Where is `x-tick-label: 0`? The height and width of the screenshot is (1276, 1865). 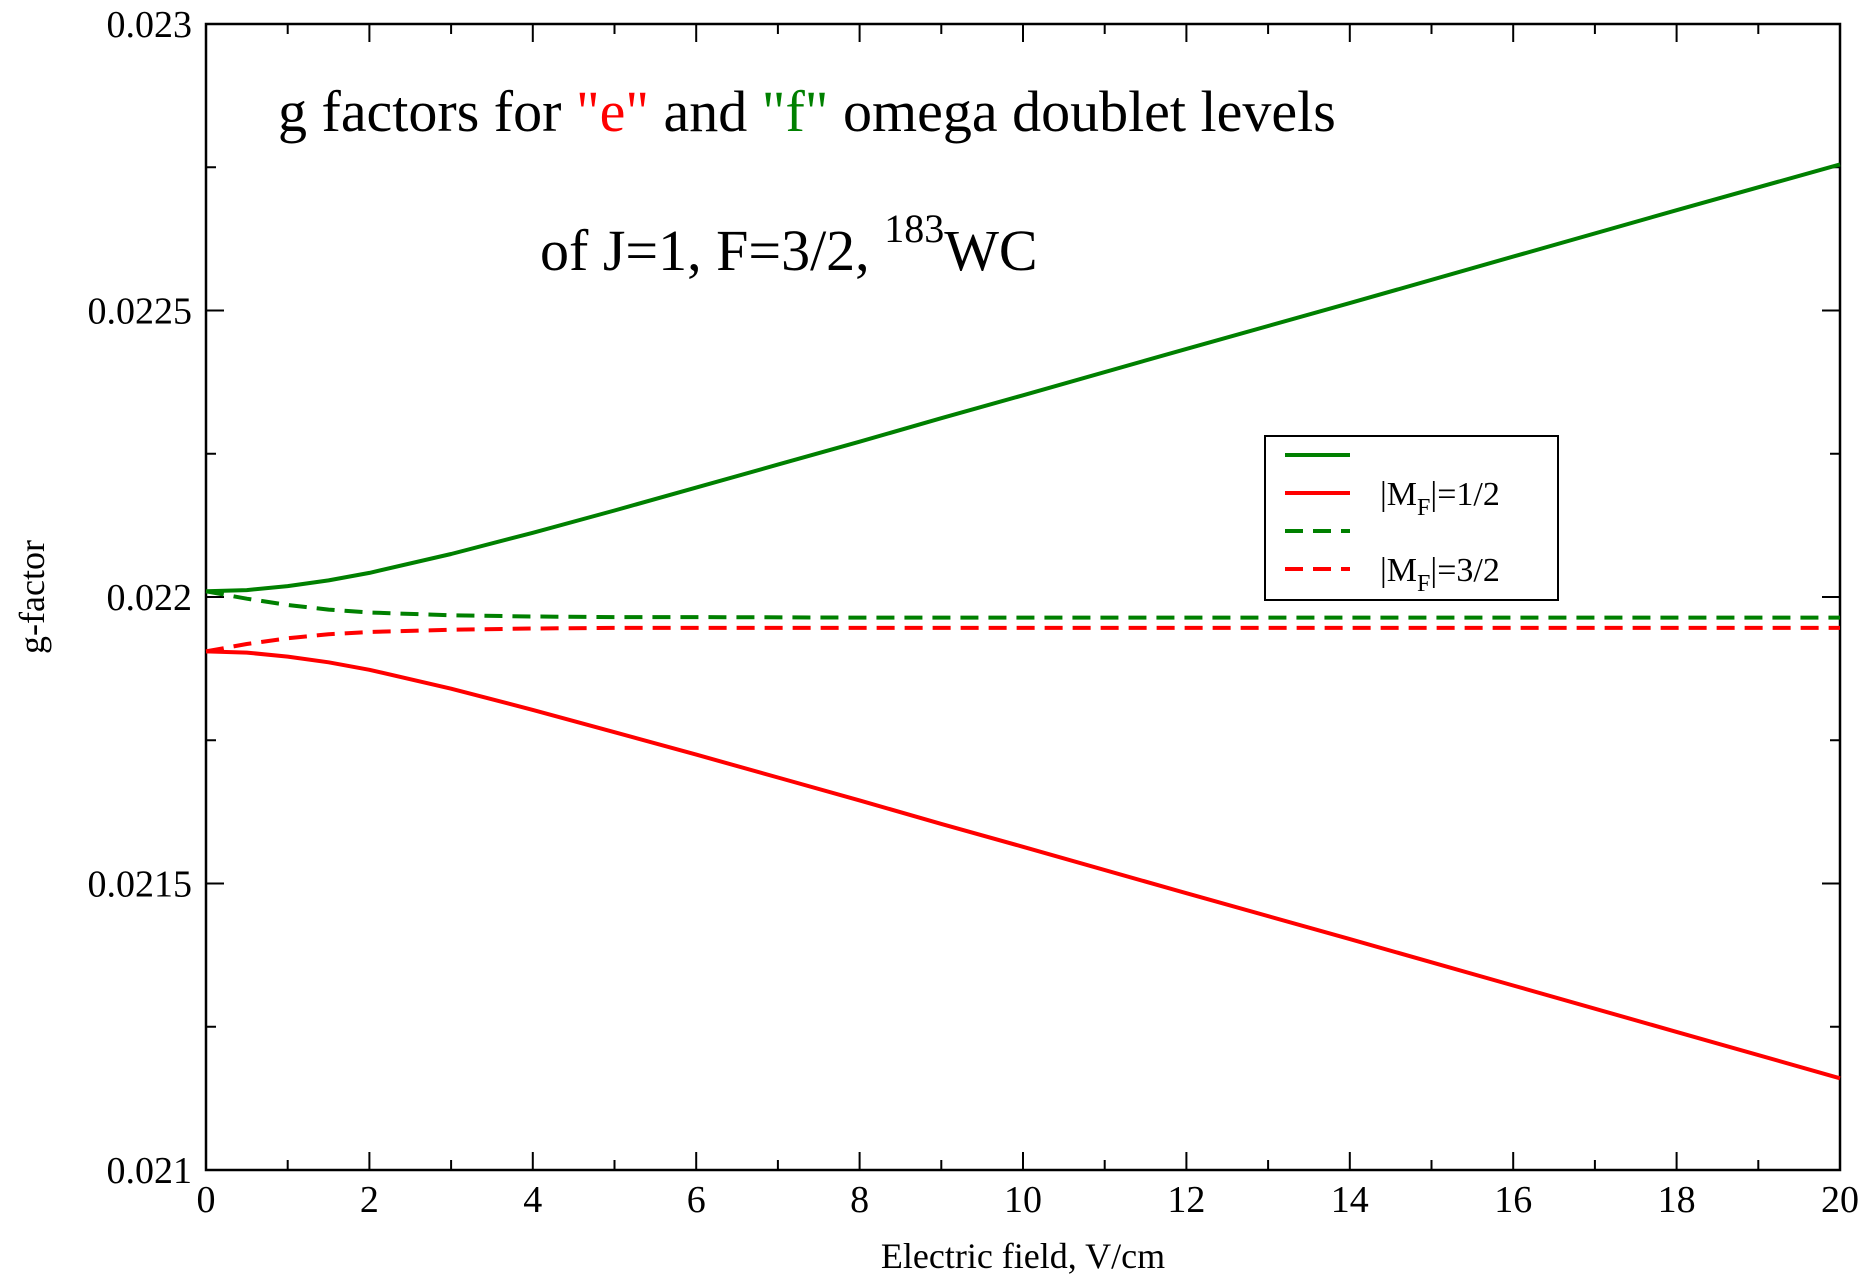 x-tick-label: 0 is located at coordinates (206, 1200).